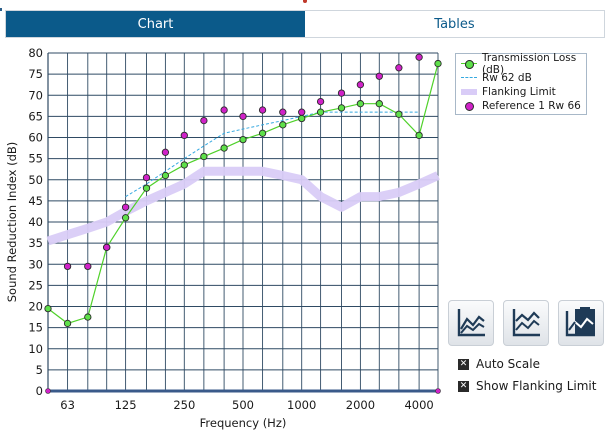 This screenshot has width=610, height=440. What do you see at coordinates (508, 364) in the screenshot?
I see `auto-scale-label: Auto Scale` at bounding box center [508, 364].